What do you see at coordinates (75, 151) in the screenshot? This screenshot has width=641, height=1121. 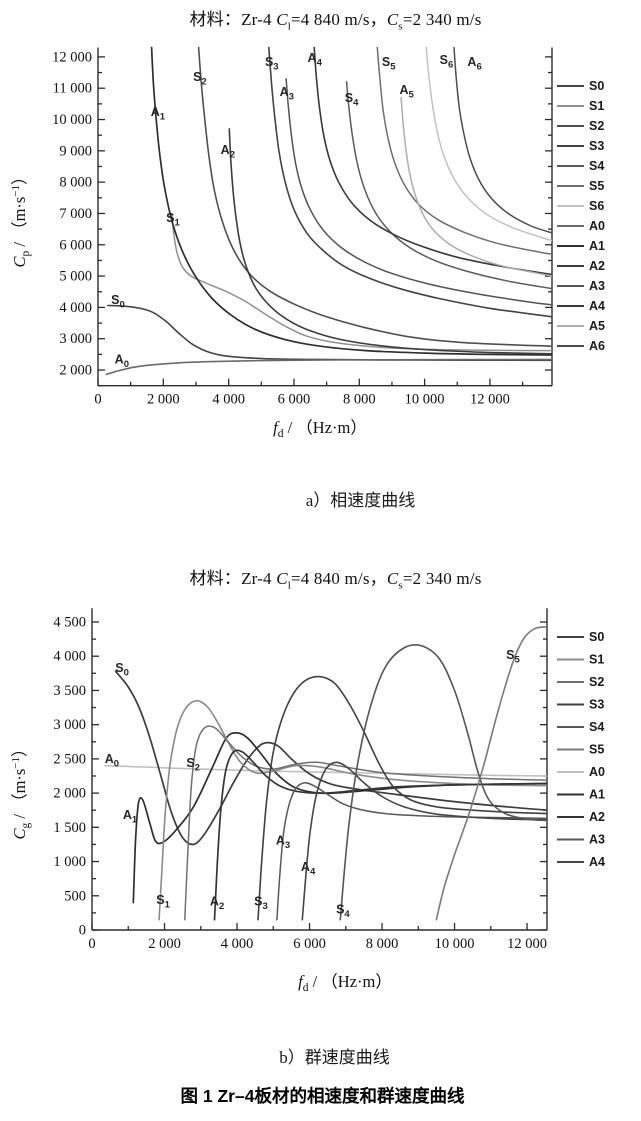 I see `y-tick-label: 9 000` at bounding box center [75, 151].